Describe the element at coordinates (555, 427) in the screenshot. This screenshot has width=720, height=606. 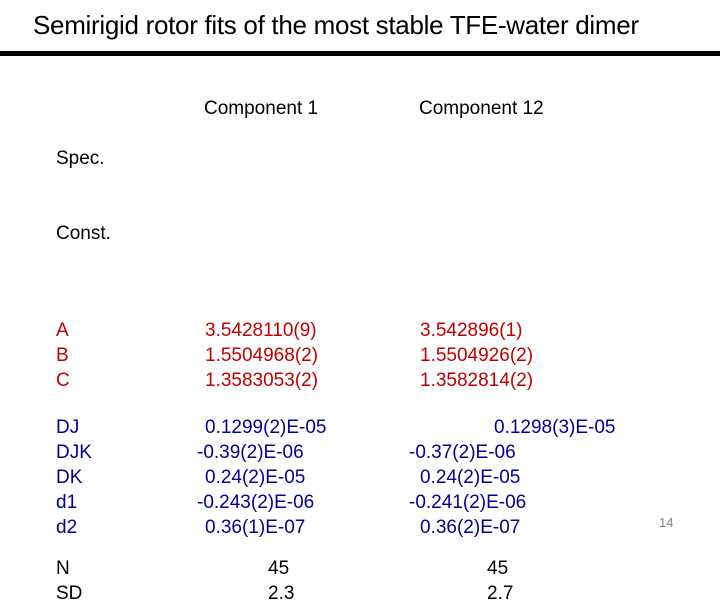
I see `component12-value: 0.1298(3)E-05` at that location.